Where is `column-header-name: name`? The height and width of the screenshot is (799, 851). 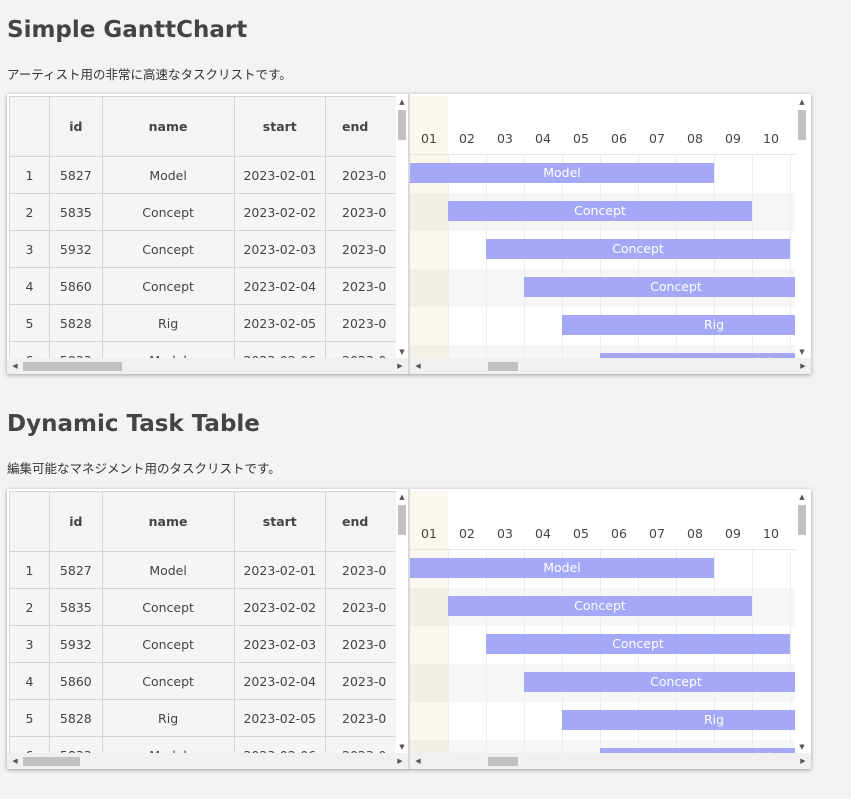
column-header-name: name is located at coordinates (168, 521).